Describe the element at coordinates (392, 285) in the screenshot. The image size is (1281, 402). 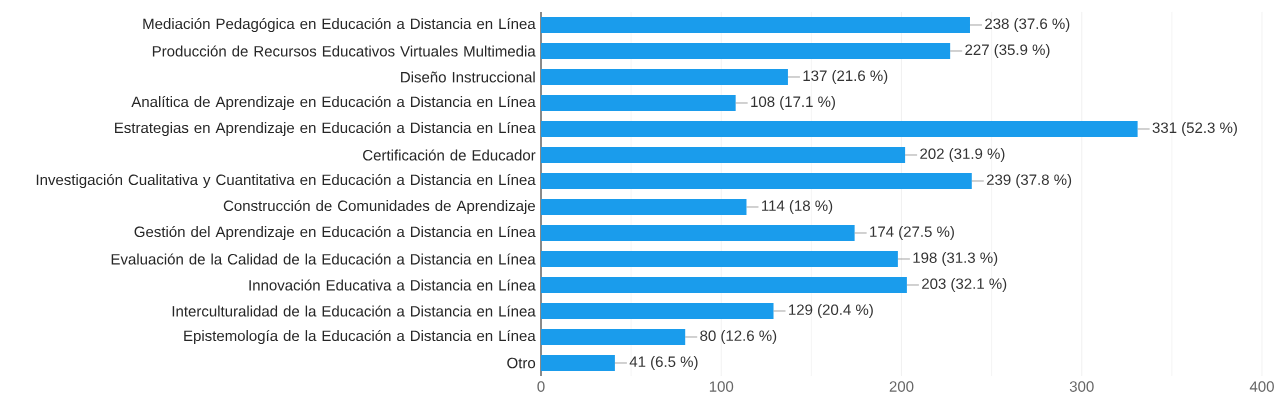
I see `y-tick-label: Innovación Educativa a Distancia en Línea` at that location.